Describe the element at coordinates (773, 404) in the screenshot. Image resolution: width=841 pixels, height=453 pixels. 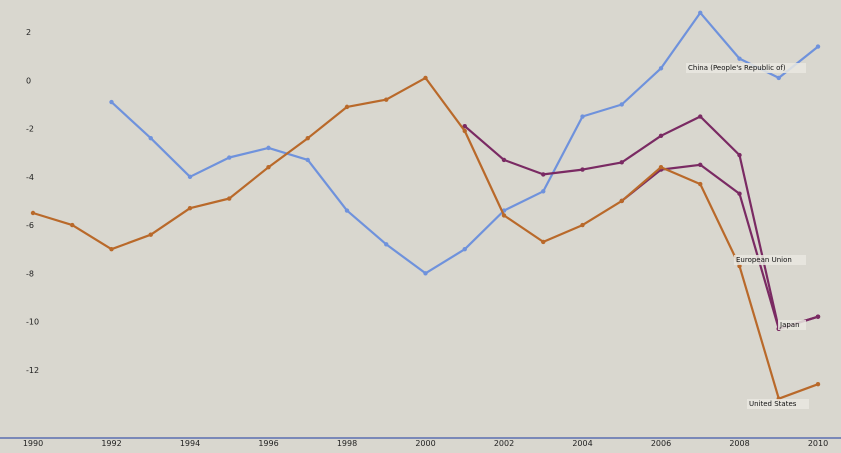
I see `series-label: United States` at that location.